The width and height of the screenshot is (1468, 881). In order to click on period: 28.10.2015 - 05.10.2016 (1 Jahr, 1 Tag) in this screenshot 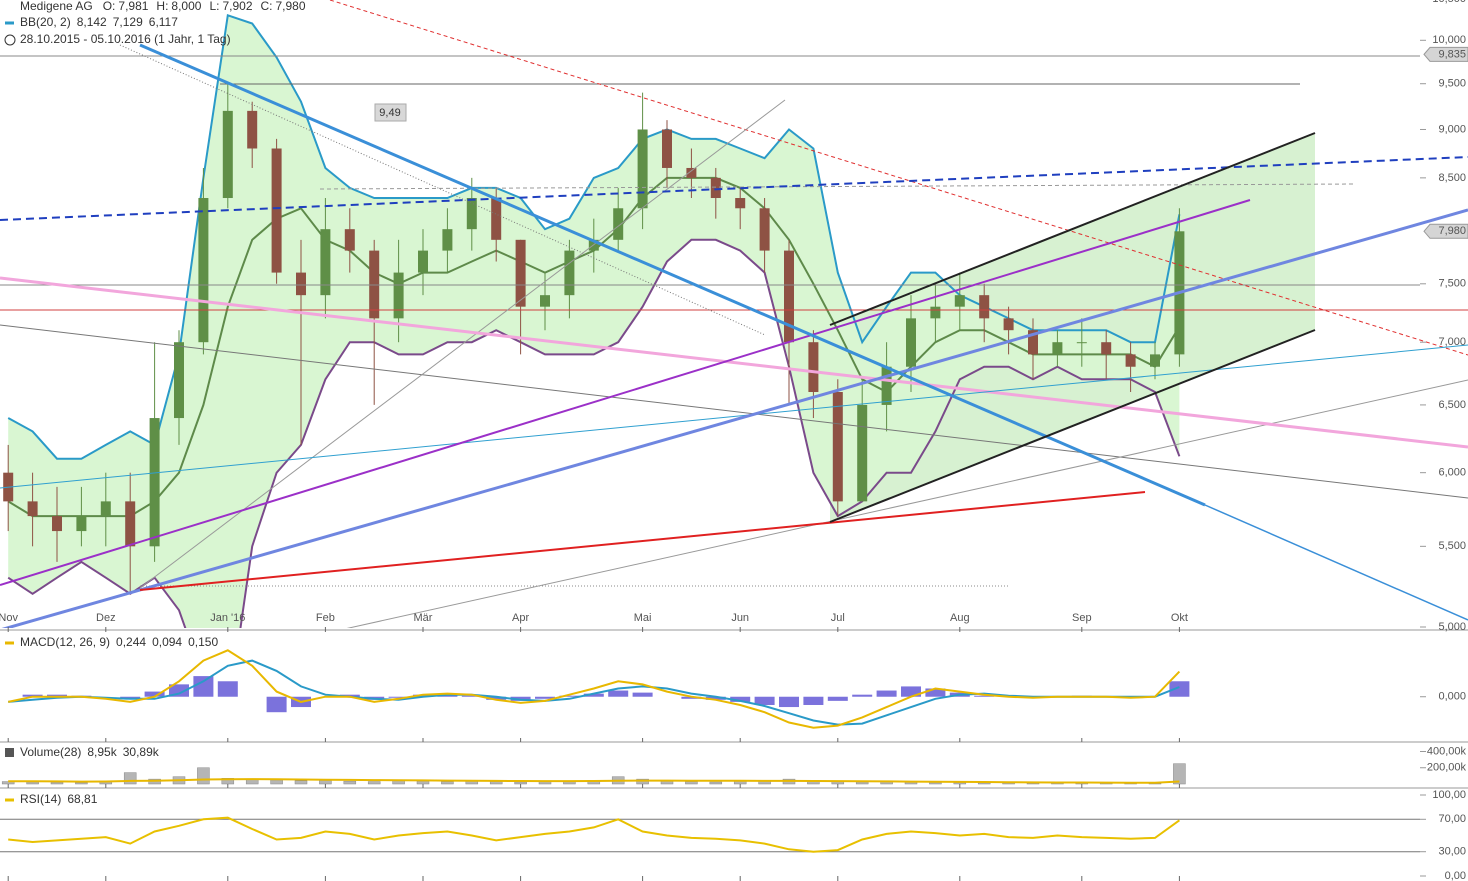, I will do `click(125, 39)`.